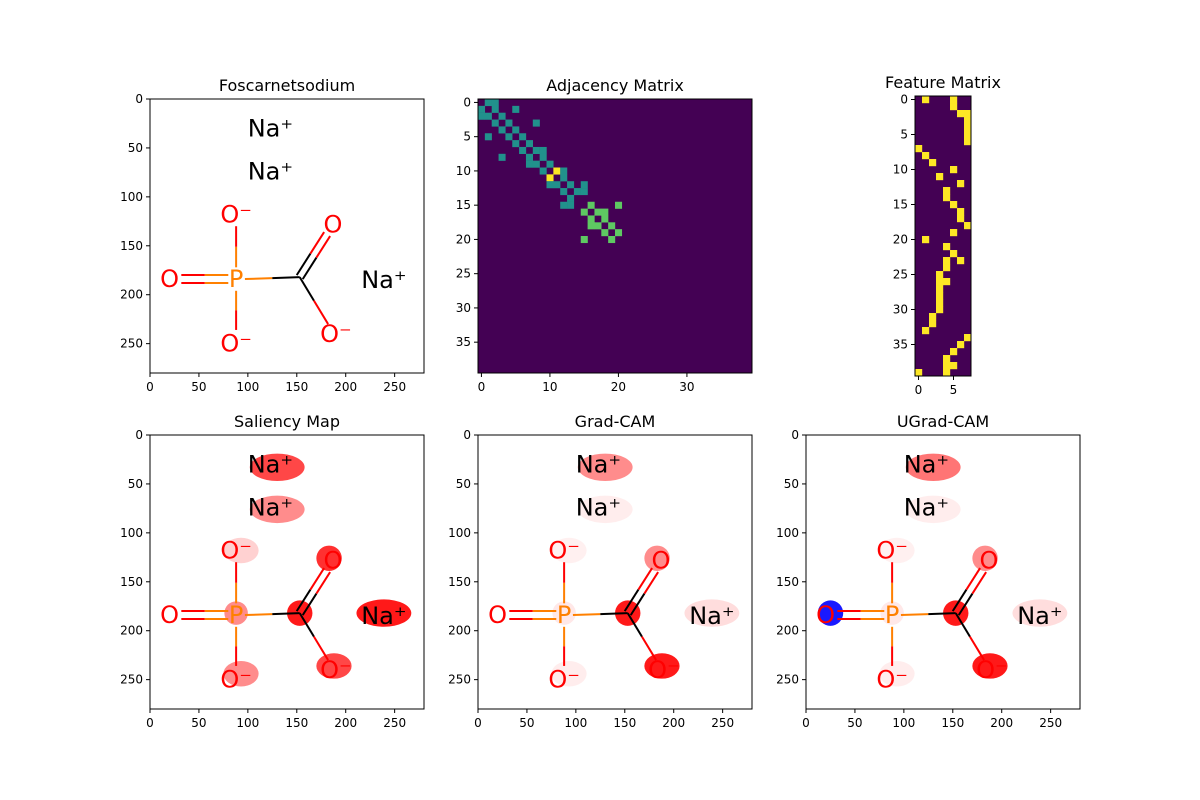 This screenshot has height=800, width=1200. I want to click on gradcam-highlights, so click(645, 570).